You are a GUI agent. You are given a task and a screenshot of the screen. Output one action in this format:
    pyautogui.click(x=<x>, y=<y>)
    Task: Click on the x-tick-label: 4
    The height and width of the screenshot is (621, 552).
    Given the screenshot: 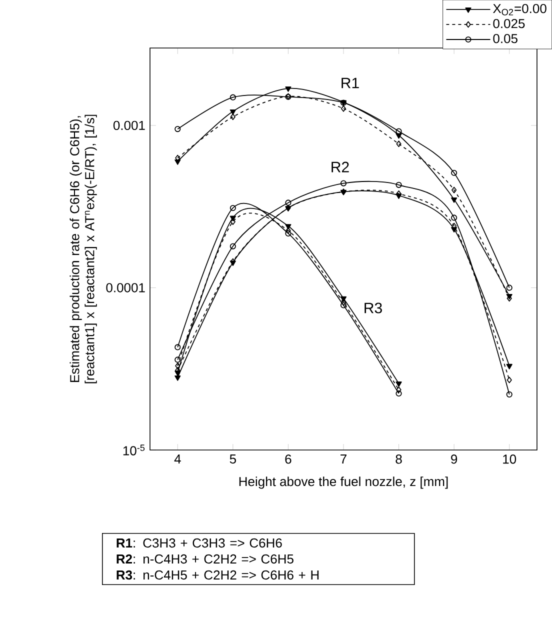 What is the action you would take?
    pyautogui.click(x=177, y=459)
    